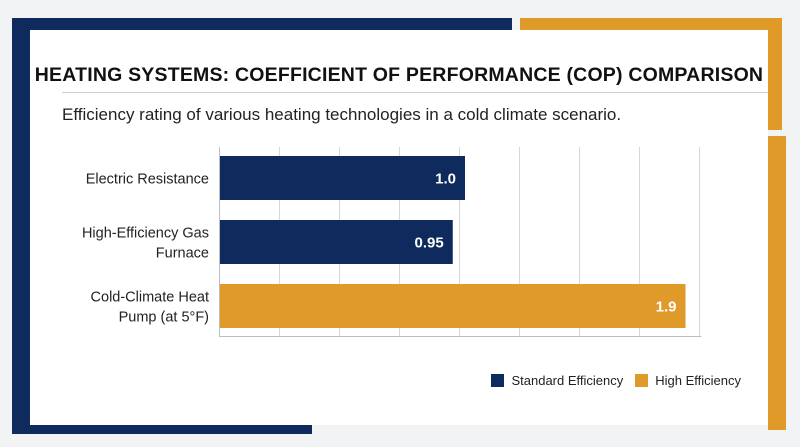 The image size is (800, 447). Describe the element at coordinates (164, 318) in the screenshot. I see `category-label: Pump (at 5°F)` at that location.